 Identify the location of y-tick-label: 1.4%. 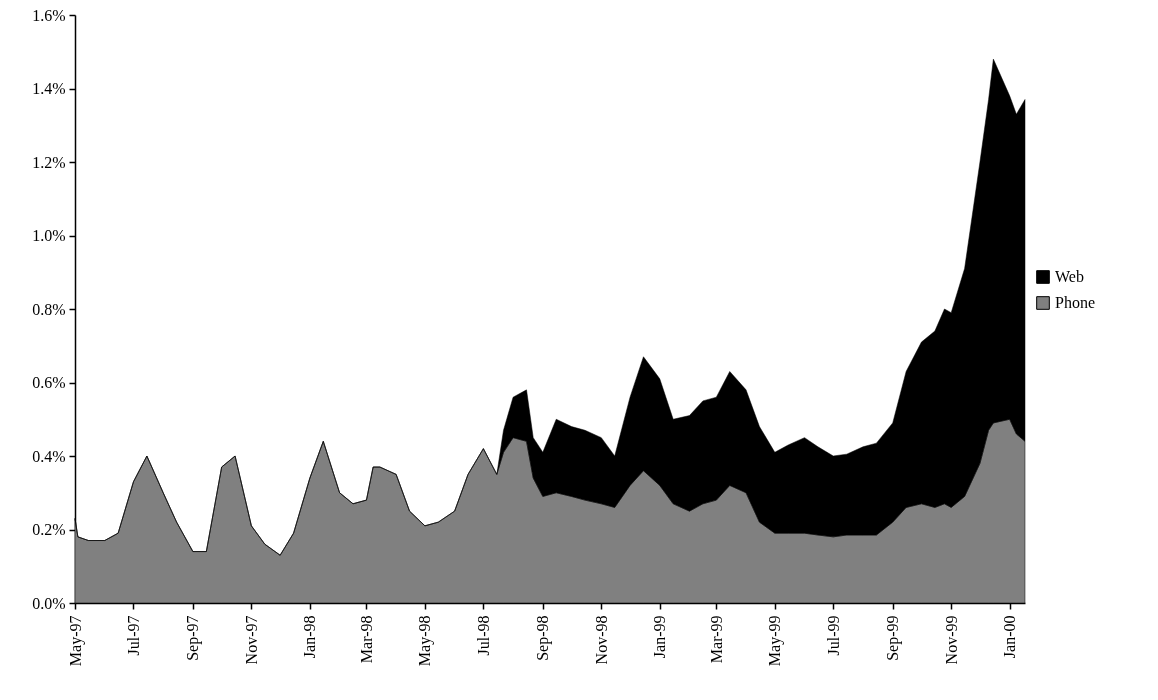
(49, 88).